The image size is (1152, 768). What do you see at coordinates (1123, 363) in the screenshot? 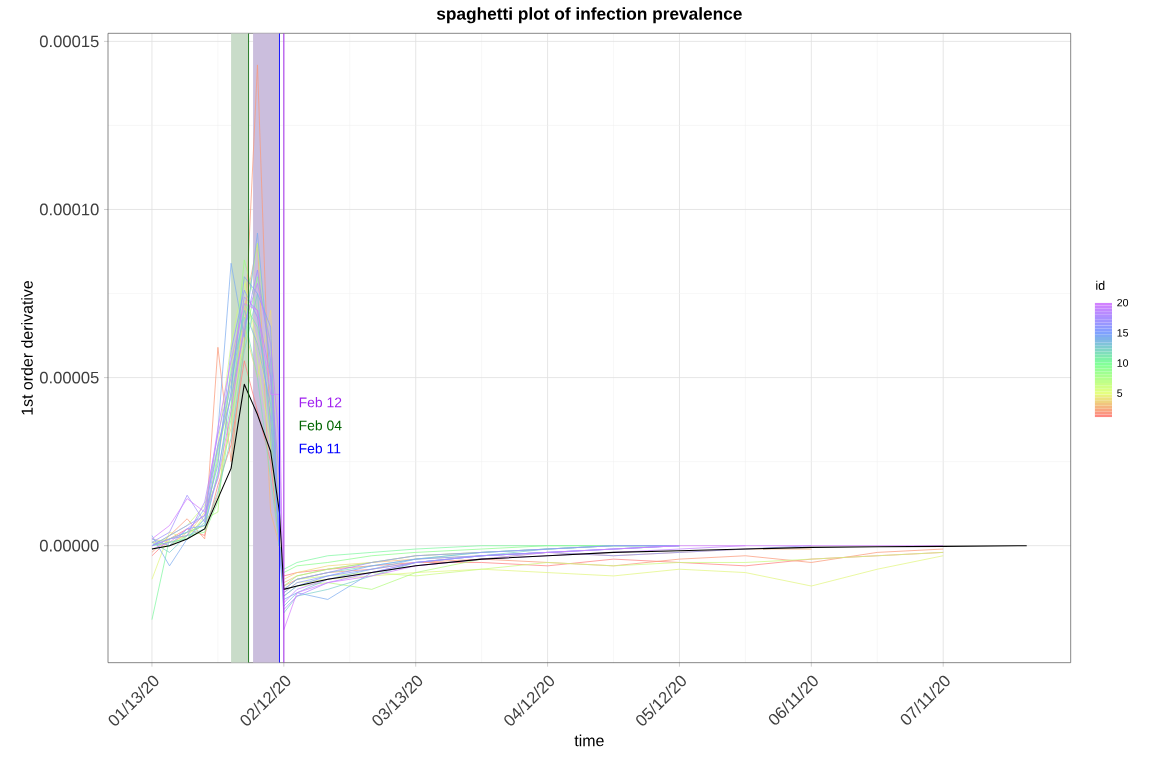
I see `color-bar-label: 10` at bounding box center [1123, 363].